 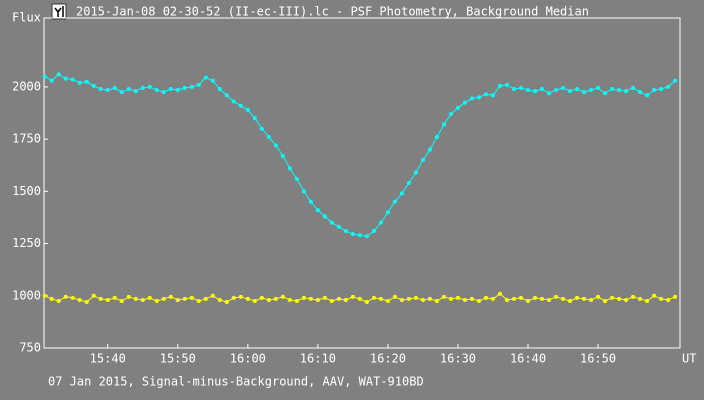 I want to click on x-tick-label: 15:50, so click(x=178, y=359).